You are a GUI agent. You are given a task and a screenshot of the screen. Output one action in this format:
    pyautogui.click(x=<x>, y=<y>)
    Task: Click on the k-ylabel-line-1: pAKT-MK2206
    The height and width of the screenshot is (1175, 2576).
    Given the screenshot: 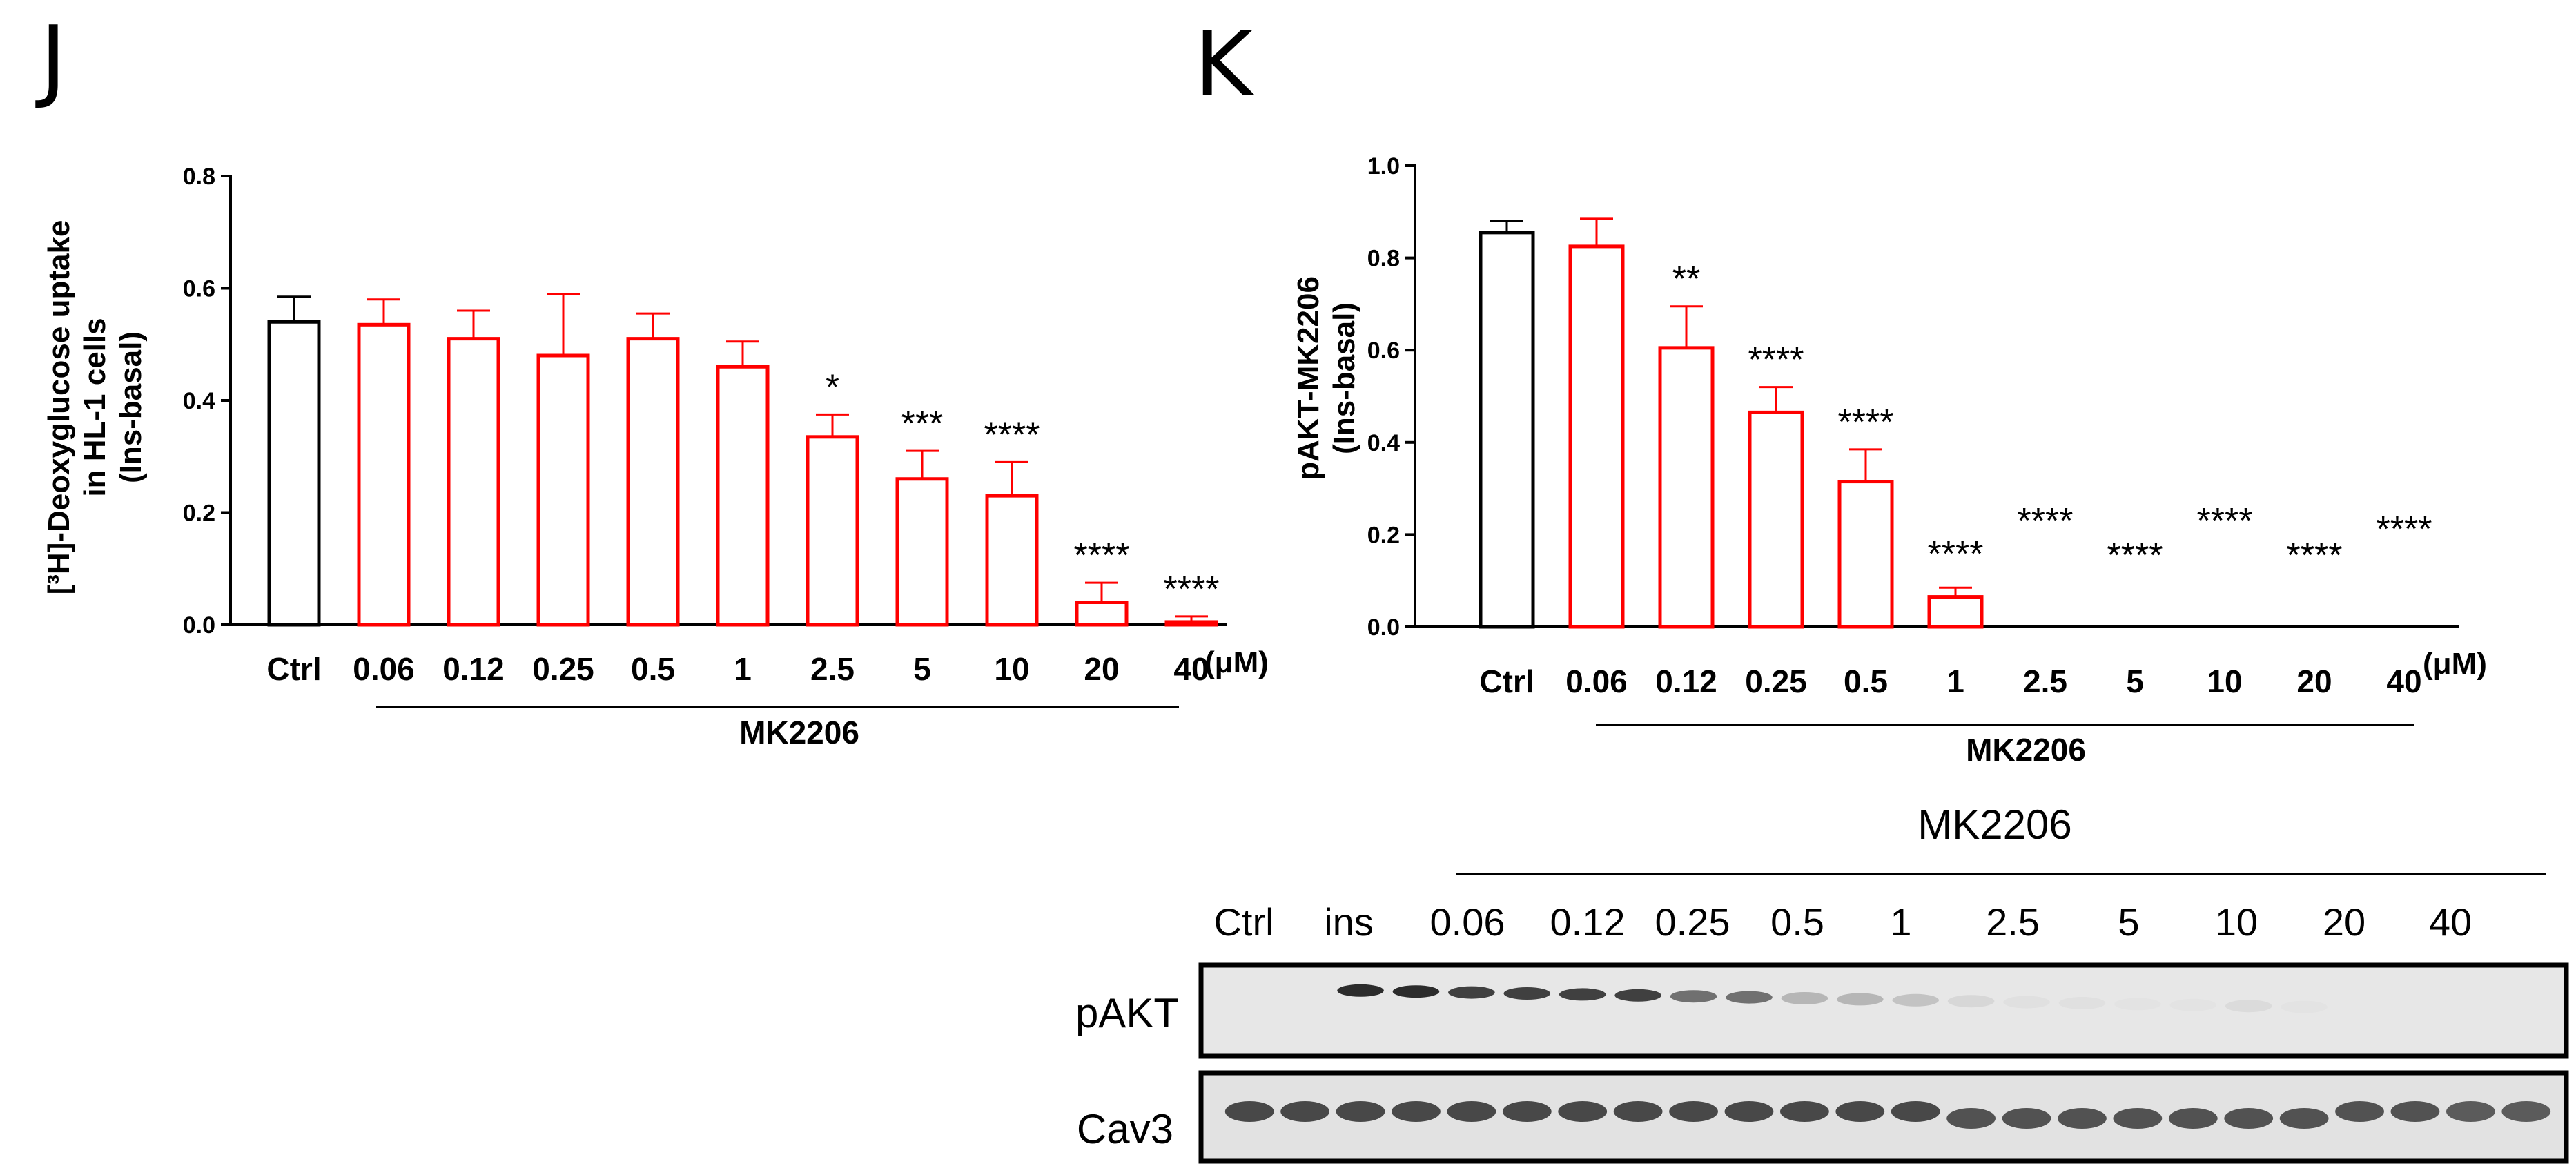 What is the action you would take?
    pyautogui.click(x=1308, y=378)
    